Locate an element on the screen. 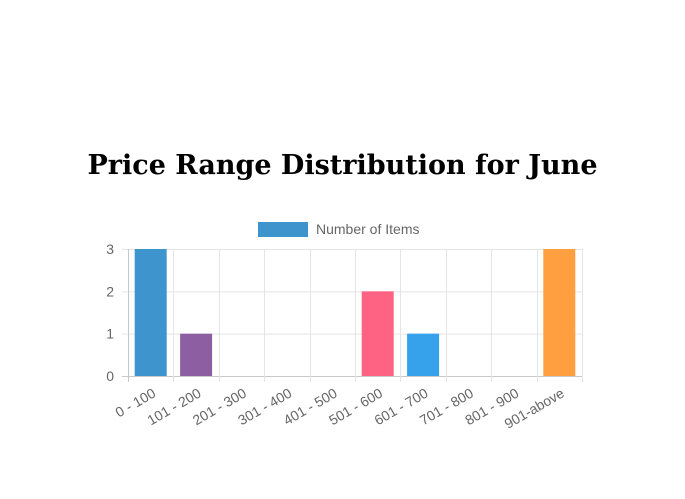  chart-title: Price Range Distribution for June is located at coordinates (342, 165).